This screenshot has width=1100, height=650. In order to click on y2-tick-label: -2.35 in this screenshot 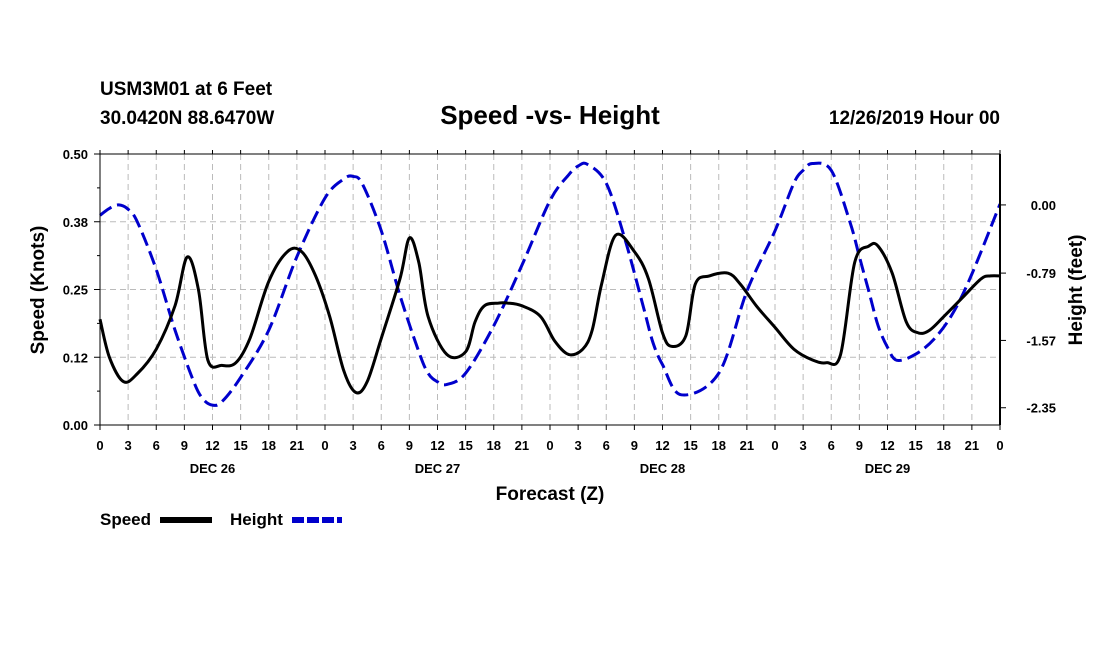, I will do `click(1041, 408)`.